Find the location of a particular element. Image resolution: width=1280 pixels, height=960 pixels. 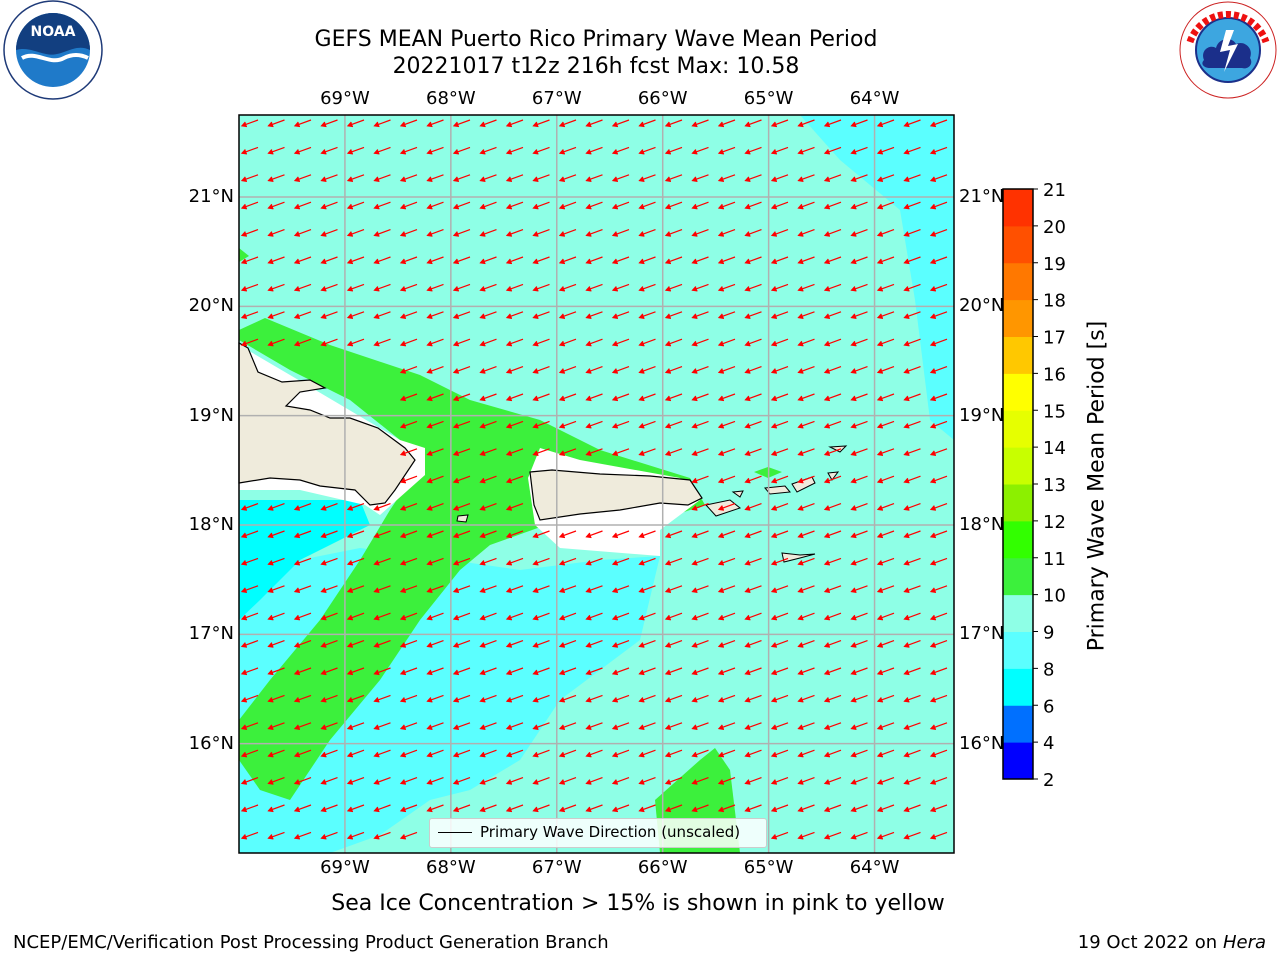

lon-tick-label-bottom: 68°W is located at coordinates (450, 867).